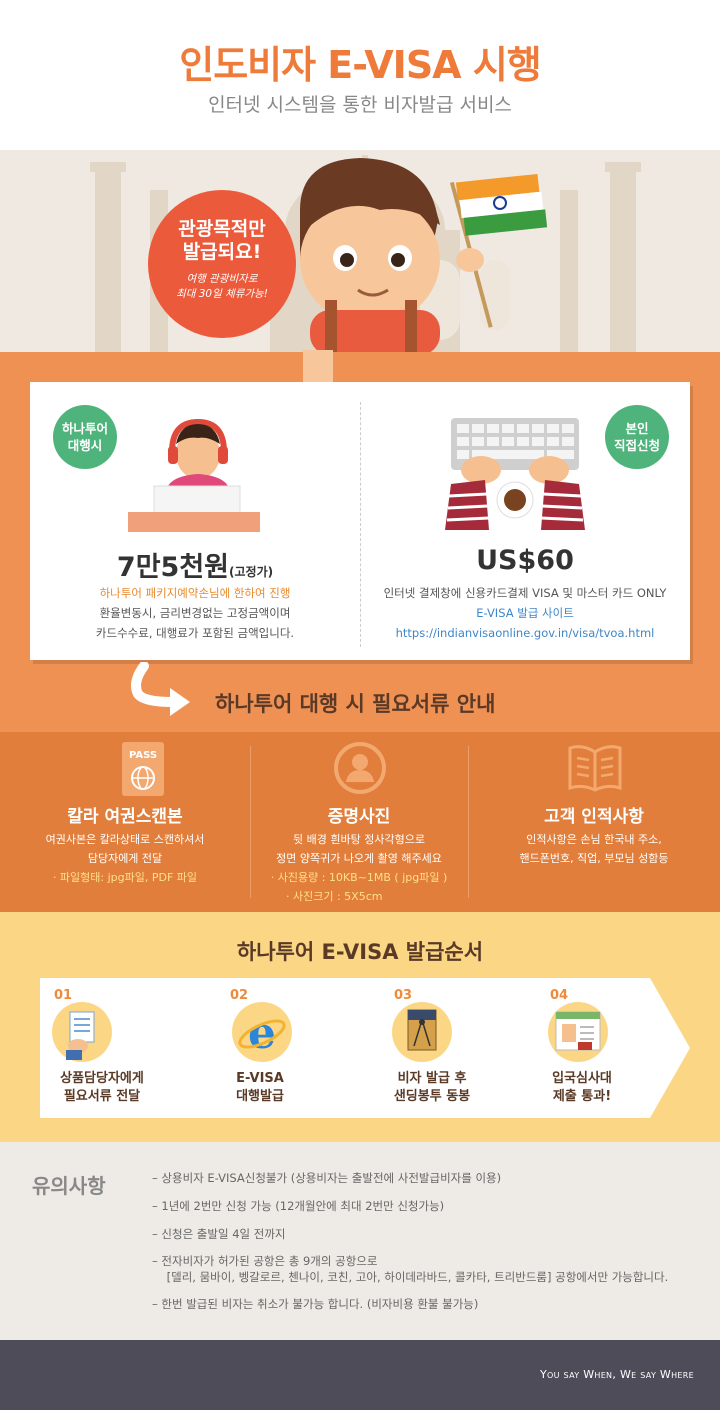 This screenshot has height=1410, width=720. Describe the element at coordinates (260, 1096) in the screenshot. I see `step-2-line2: 대행발급` at that location.